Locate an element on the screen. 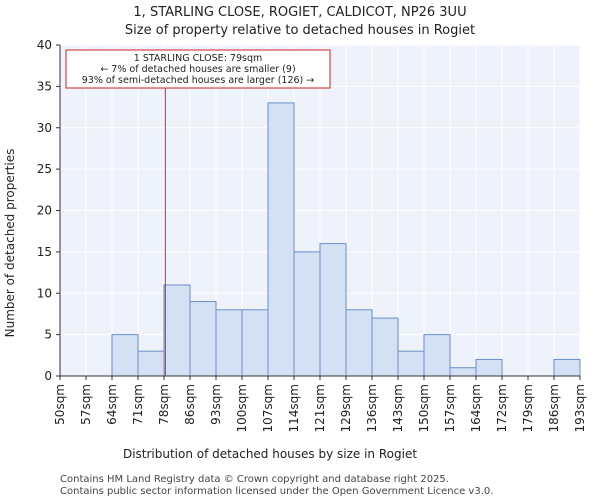  x-tick-label-179sqm: 179sqm is located at coordinates (528, 408).